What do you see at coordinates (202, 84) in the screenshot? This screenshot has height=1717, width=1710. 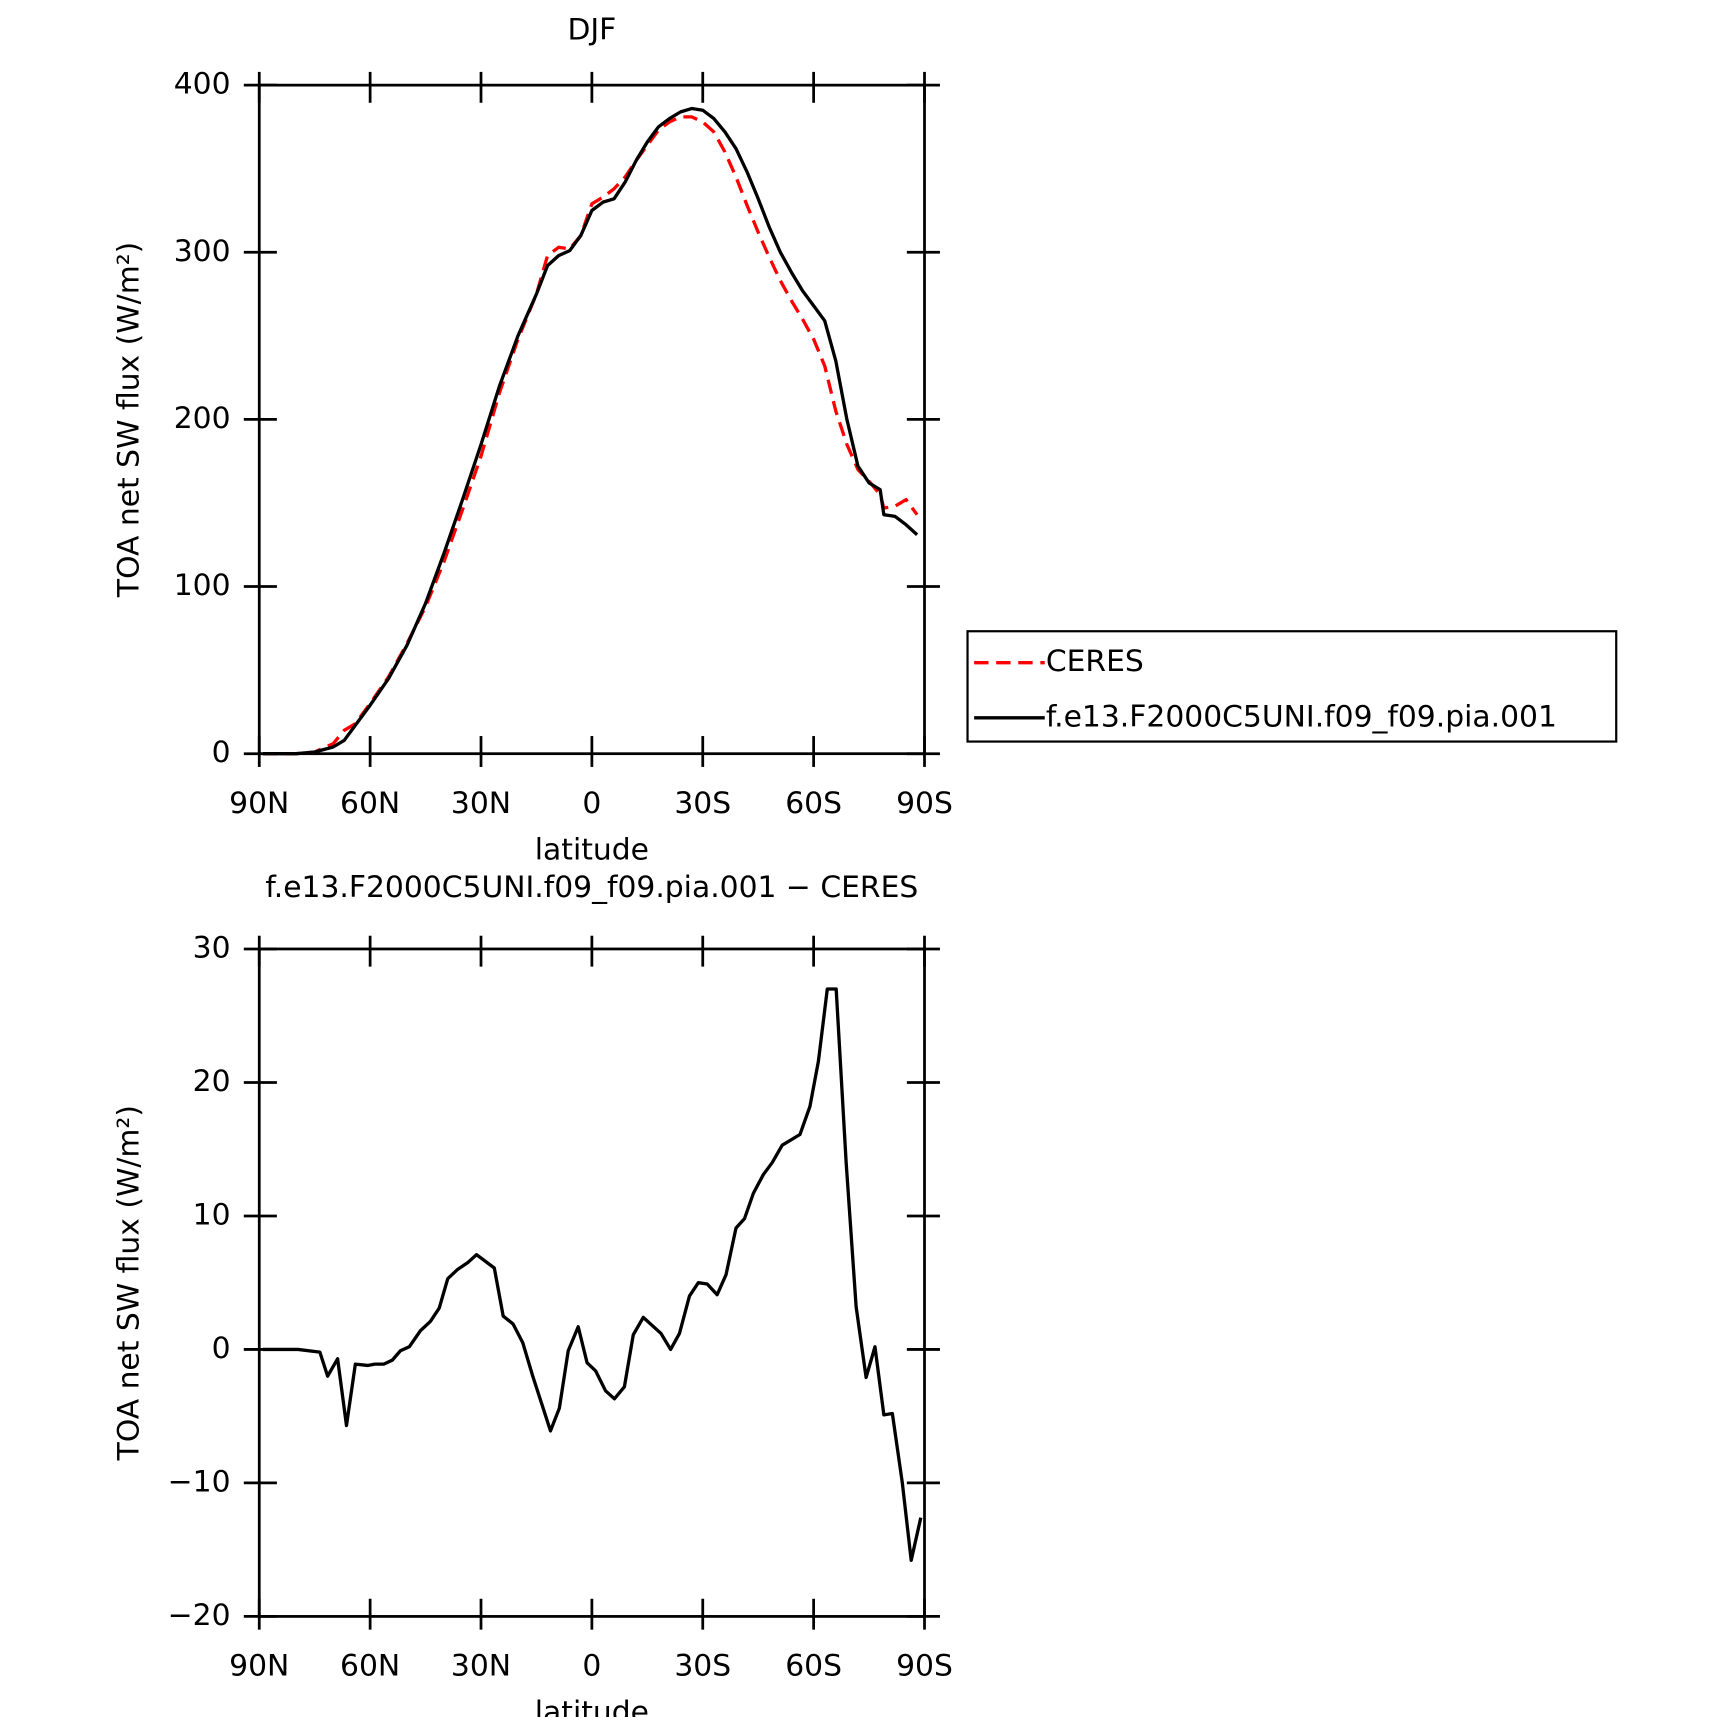 I see `y-tick-label: 400` at bounding box center [202, 84].